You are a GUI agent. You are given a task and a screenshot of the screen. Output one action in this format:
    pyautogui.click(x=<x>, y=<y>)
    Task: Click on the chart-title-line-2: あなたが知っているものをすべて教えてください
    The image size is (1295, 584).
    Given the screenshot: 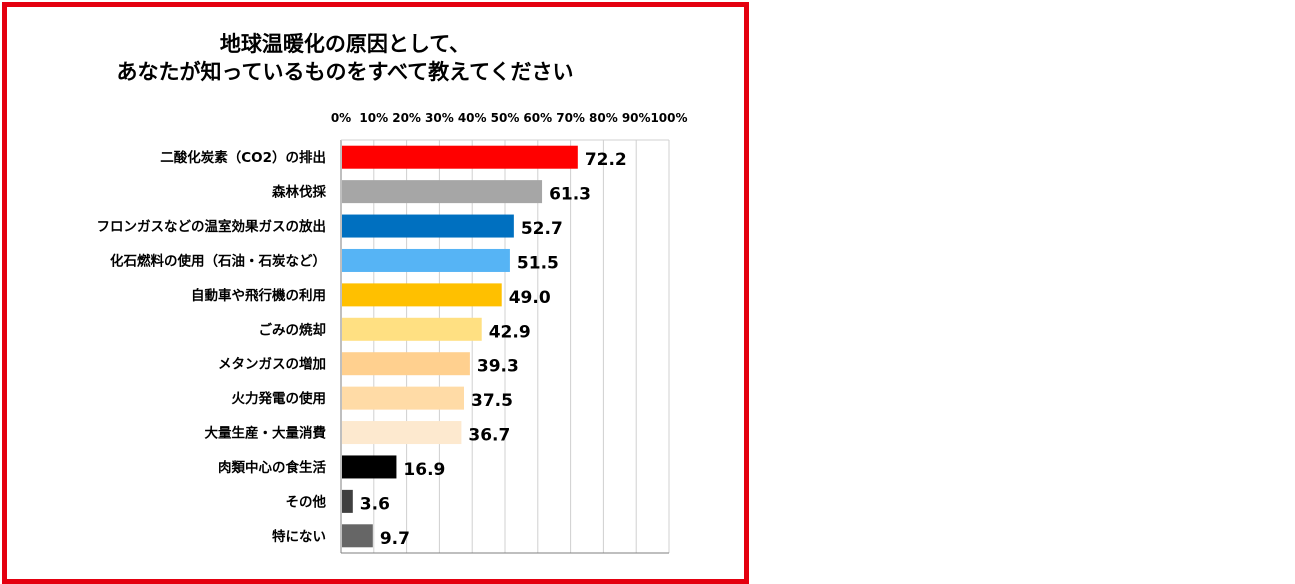 What is the action you would take?
    pyautogui.click(x=345, y=72)
    